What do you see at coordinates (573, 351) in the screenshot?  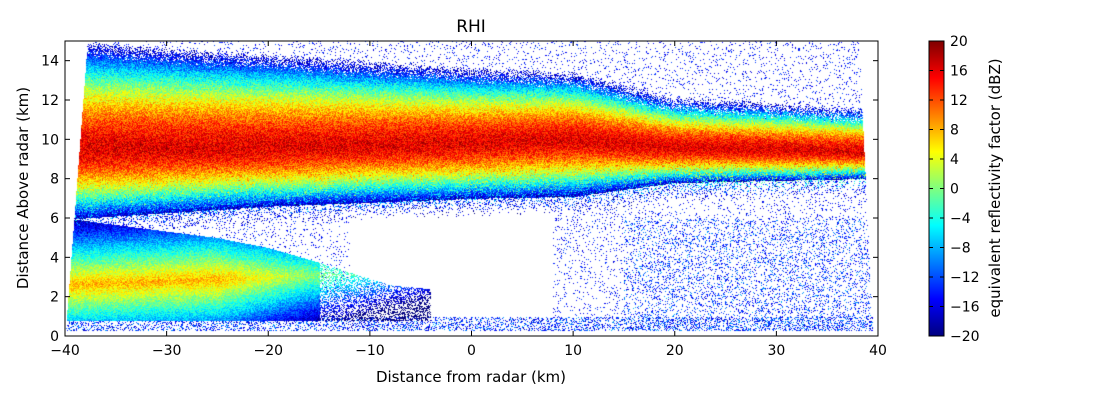 I see `x-tick-label: 10` at bounding box center [573, 351].